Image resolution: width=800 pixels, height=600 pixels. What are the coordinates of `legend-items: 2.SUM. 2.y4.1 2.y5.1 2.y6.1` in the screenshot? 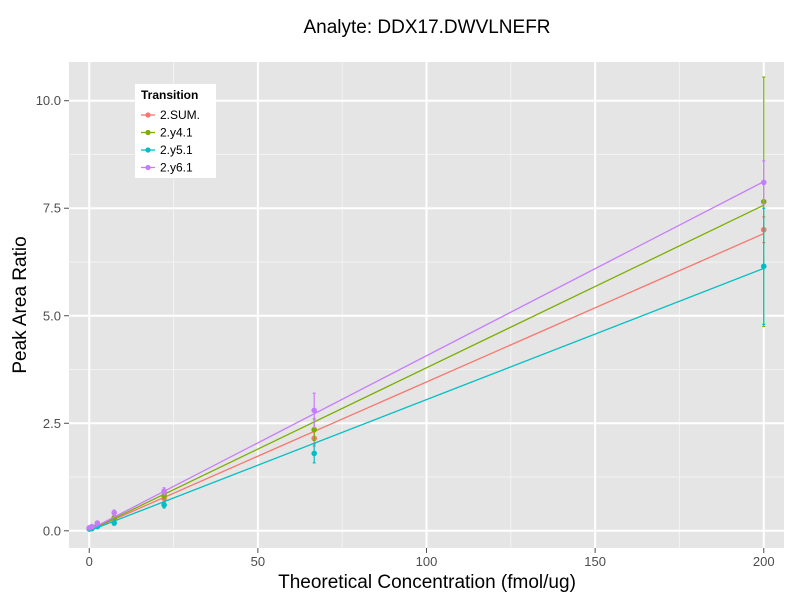 It's located at (170, 141).